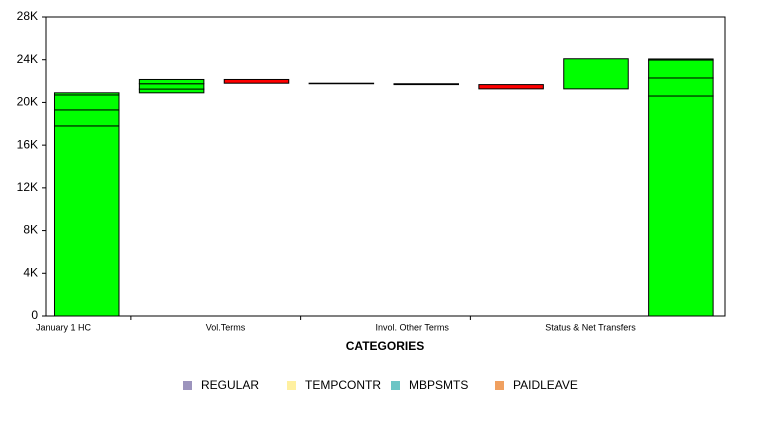  I want to click on y-tick-label: 24K, so click(27, 59).